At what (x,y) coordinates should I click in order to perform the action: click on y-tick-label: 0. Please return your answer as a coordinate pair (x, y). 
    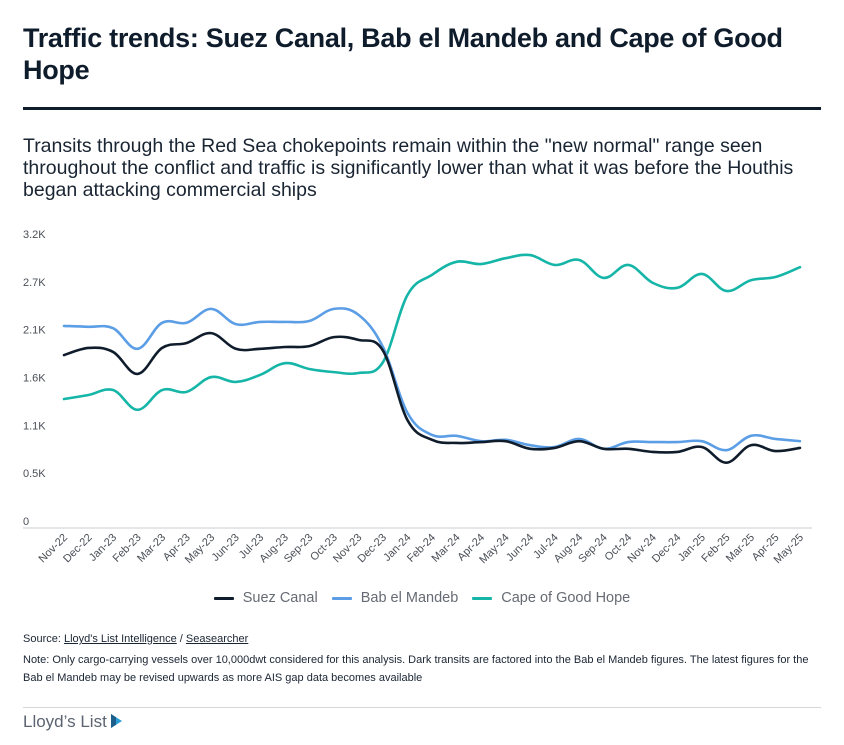
    Looking at the image, I should click on (26, 522).